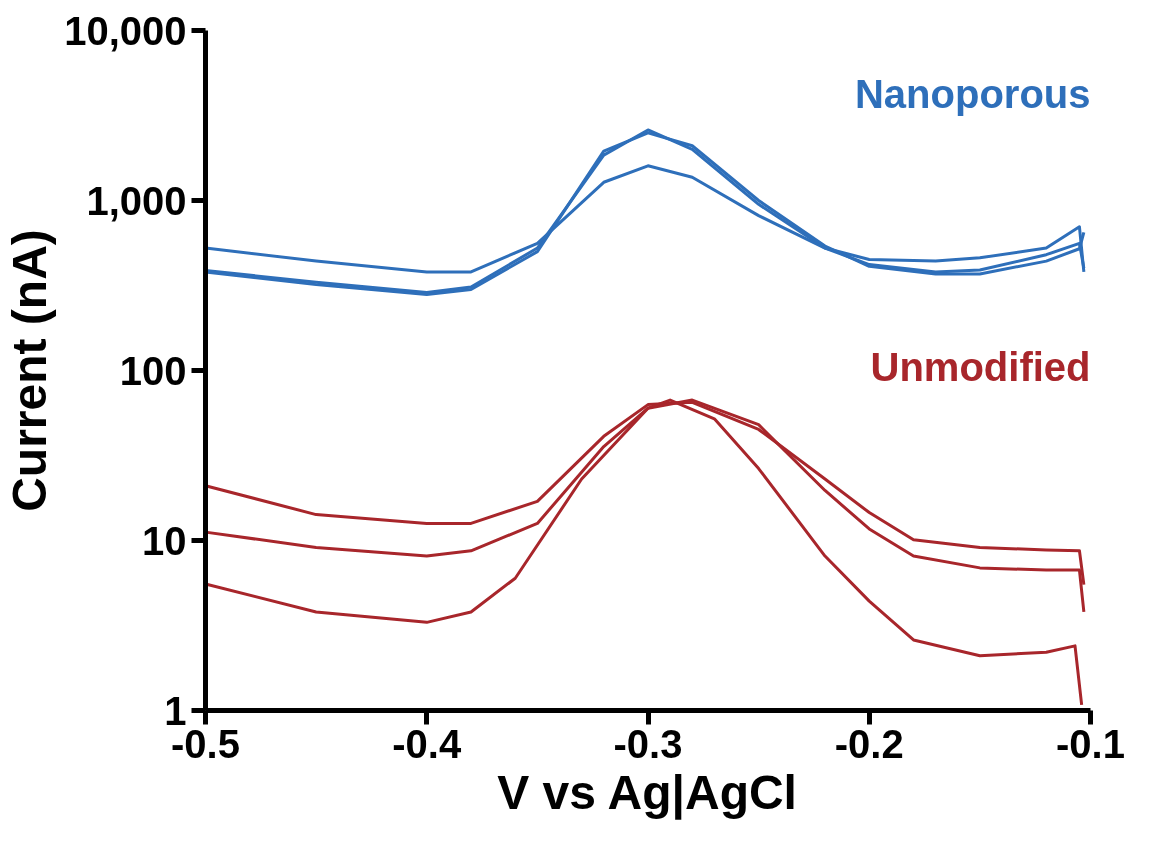 This screenshot has height=846, width=1155. What do you see at coordinates (972, 94) in the screenshot?
I see `text: Nanoporous` at bounding box center [972, 94].